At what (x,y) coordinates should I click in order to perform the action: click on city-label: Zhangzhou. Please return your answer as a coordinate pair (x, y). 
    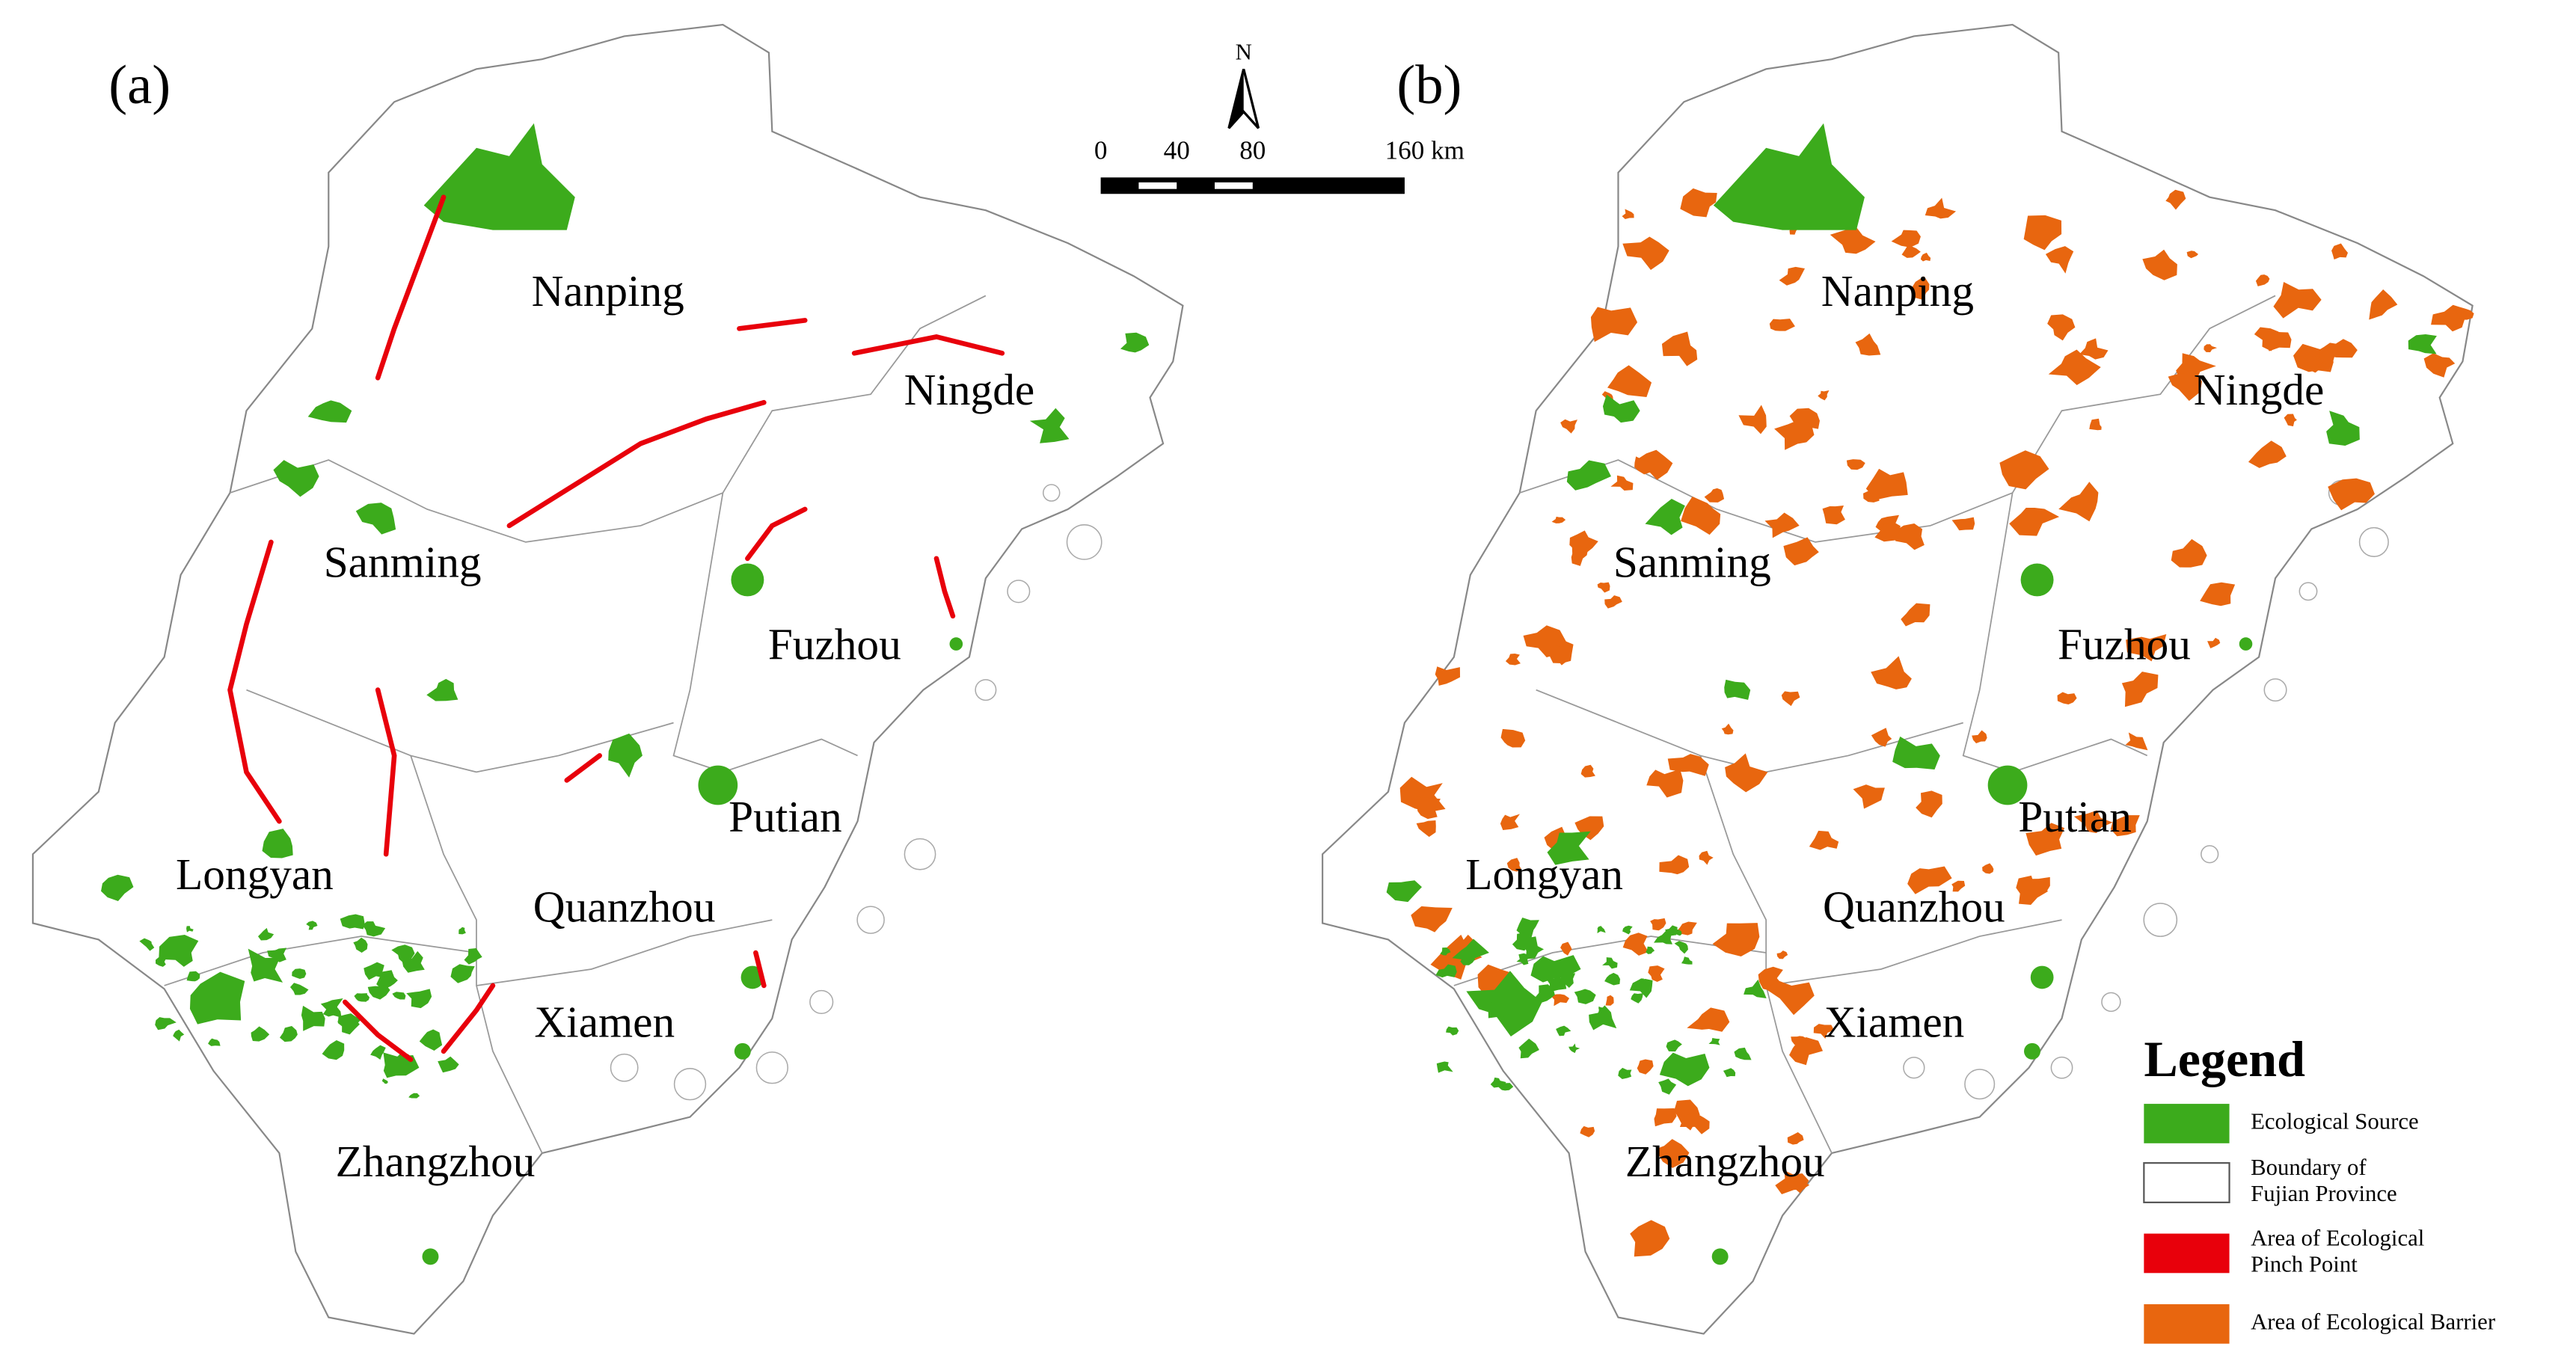
    Looking at the image, I should click on (436, 1162).